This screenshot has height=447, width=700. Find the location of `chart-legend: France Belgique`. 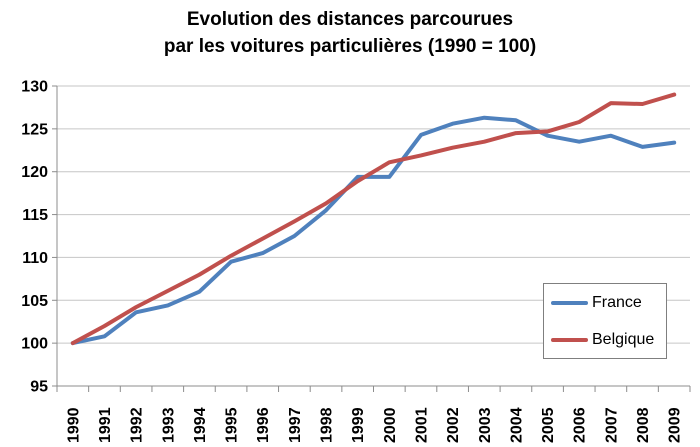

chart-legend: France Belgique is located at coordinates (605, 321).